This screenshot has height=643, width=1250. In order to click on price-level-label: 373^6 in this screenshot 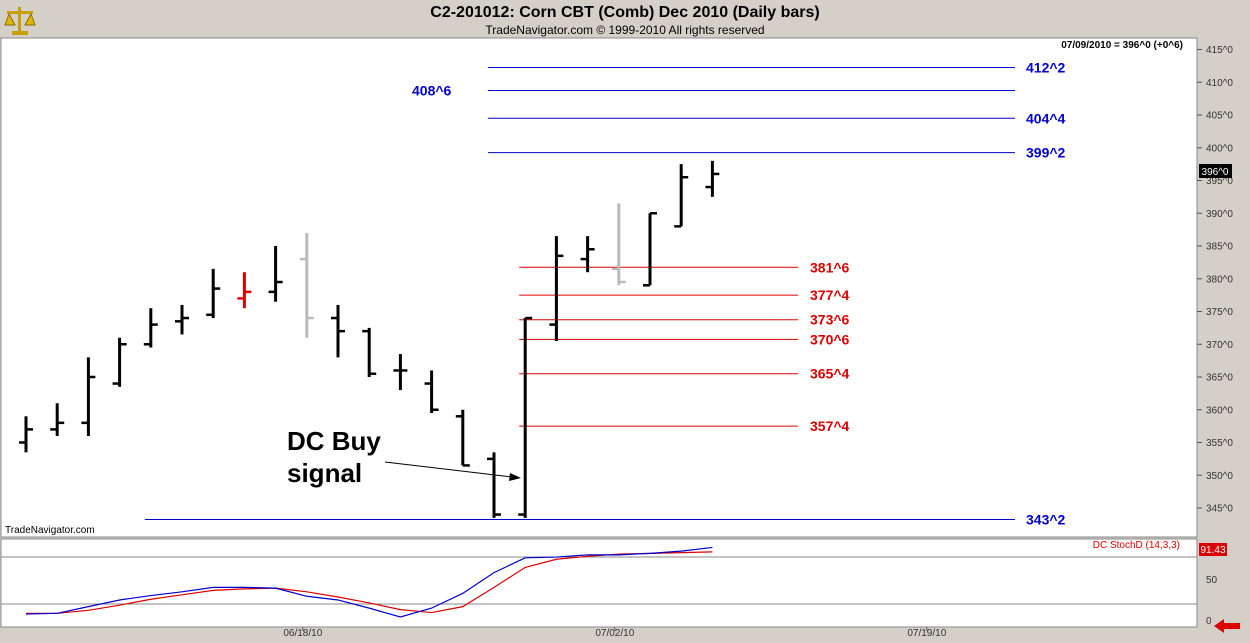, I will do `click(830, 320)`.